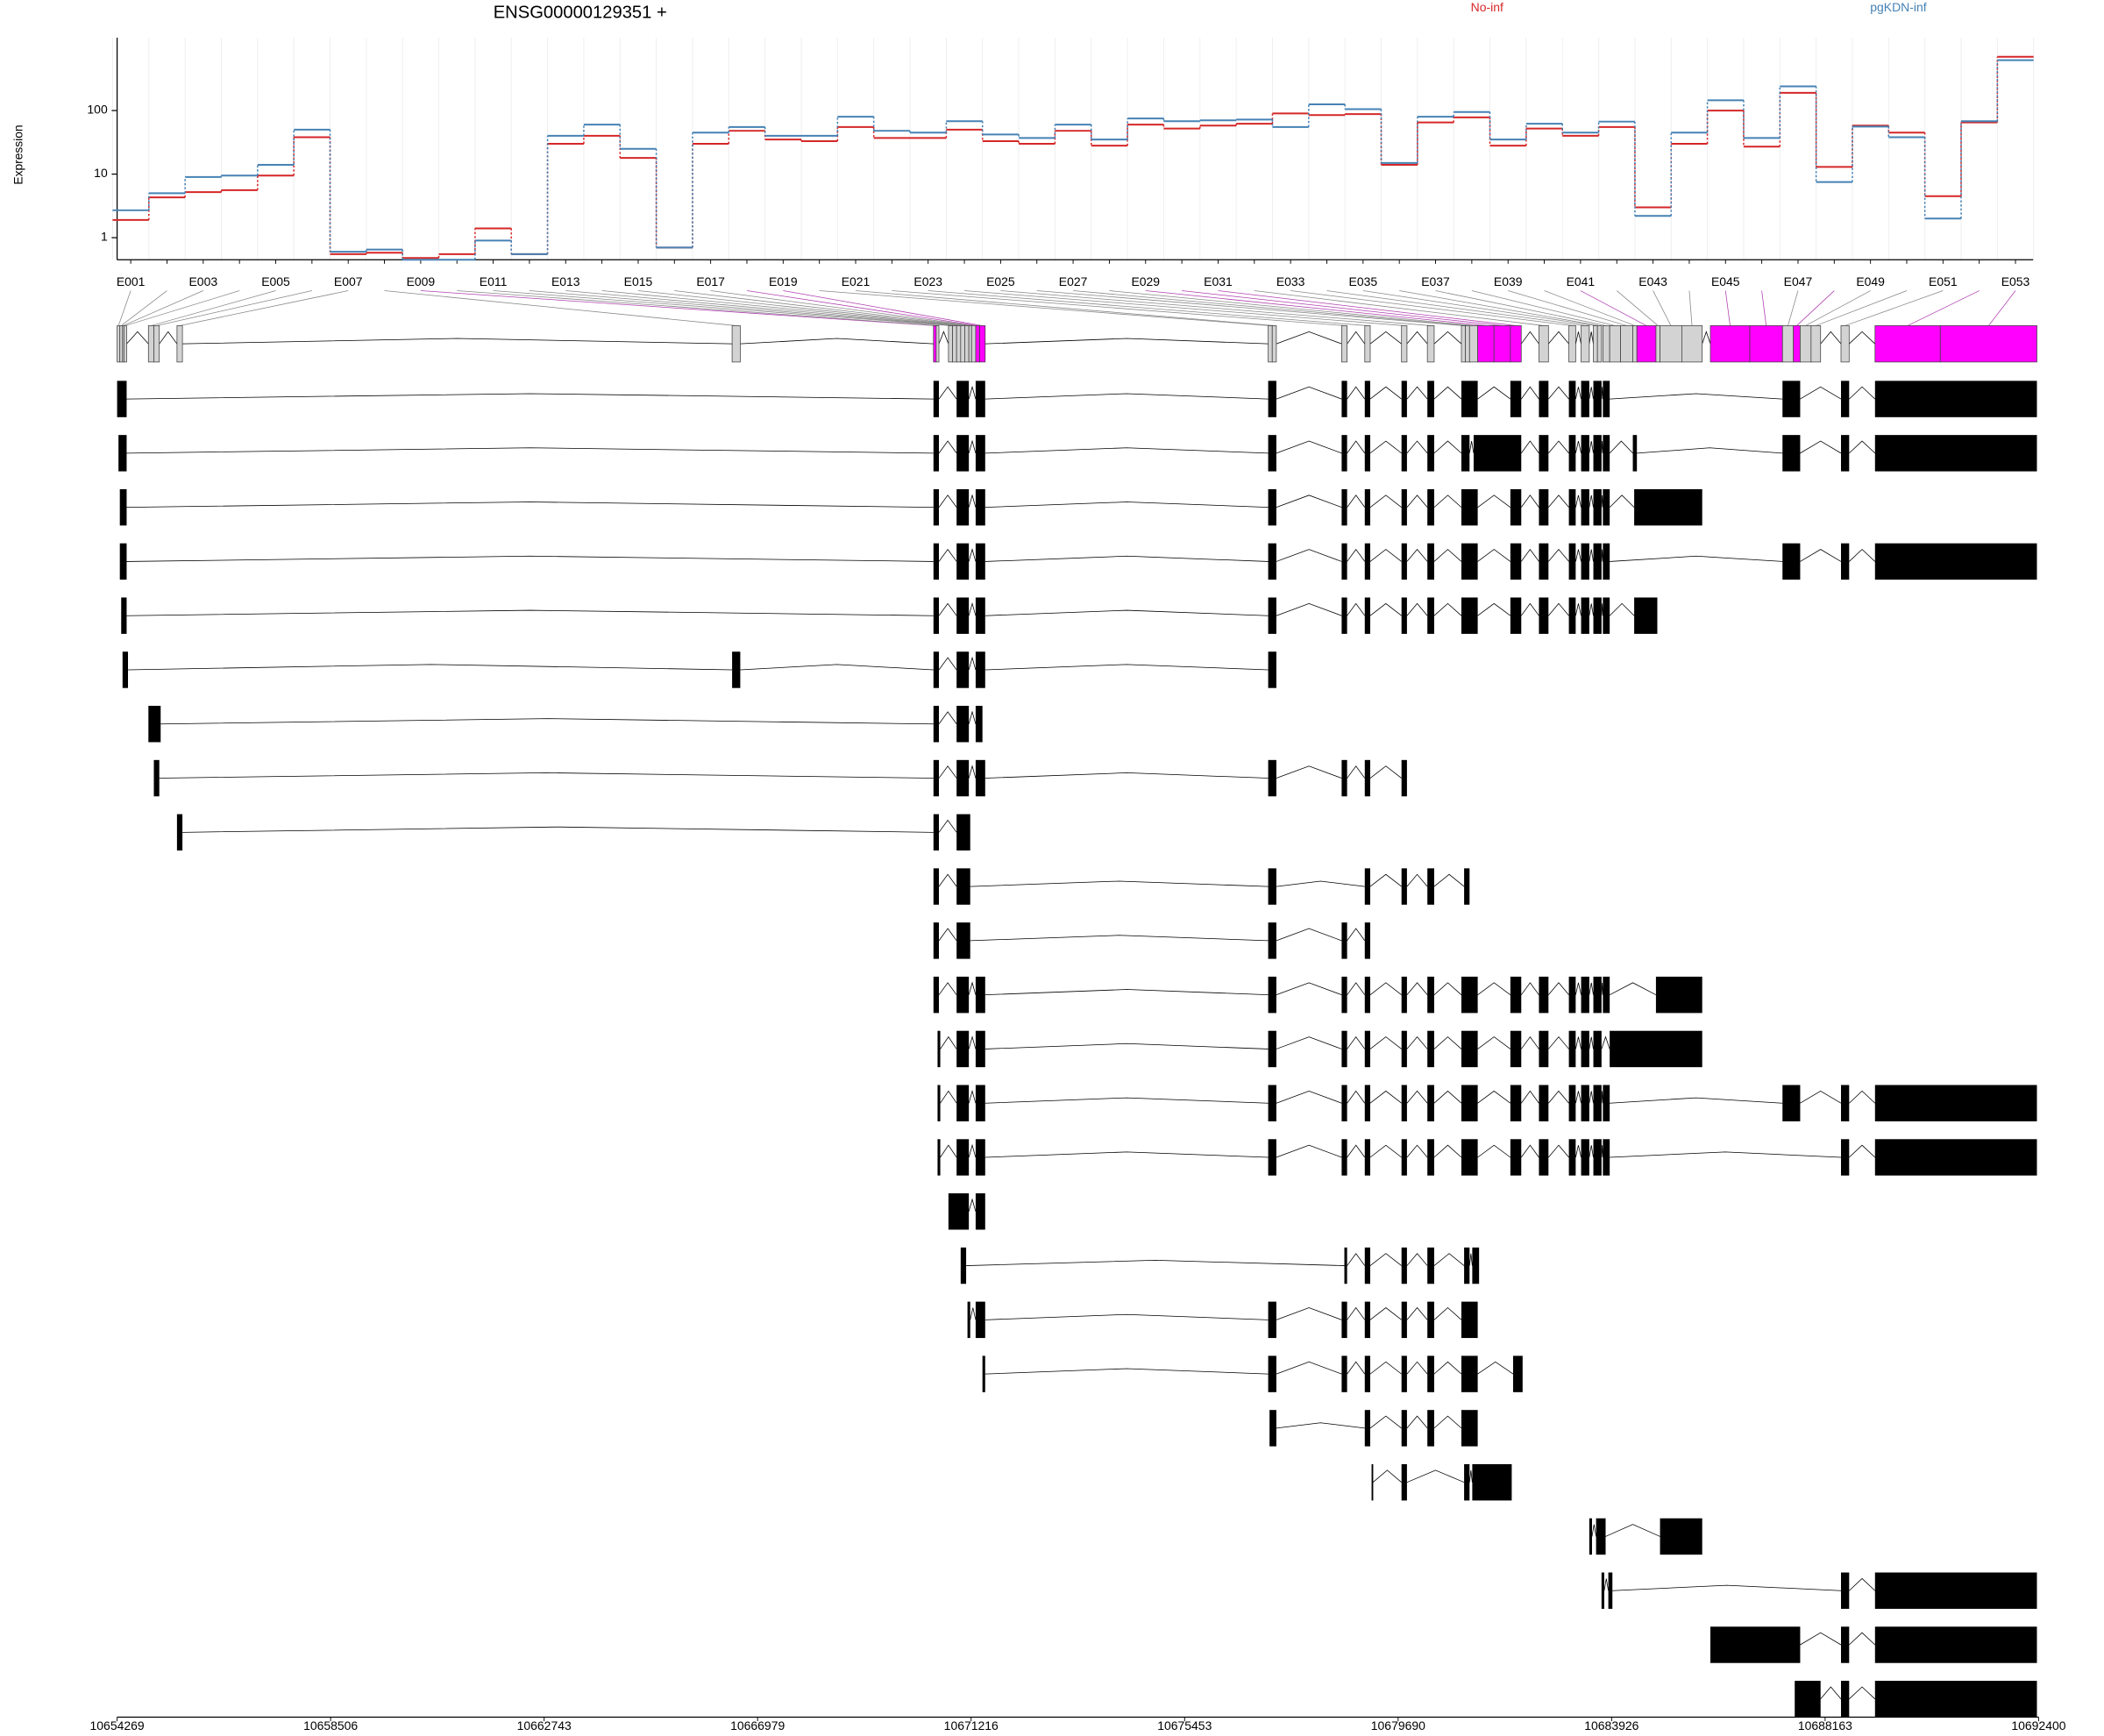 This screenshot has width=2104, height=1736. Describe the element at coordinates (494, 281) in the screenshot. I see `x-tick-label: E011` at that location.